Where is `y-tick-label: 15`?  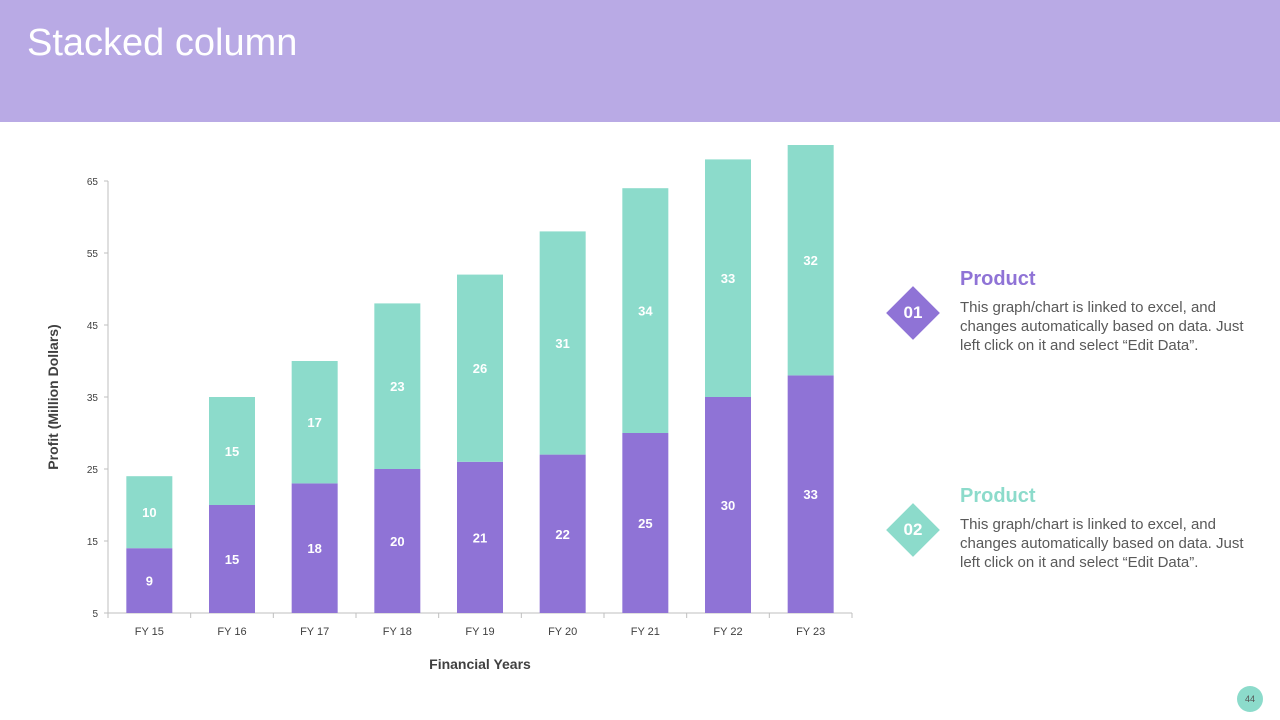 y-tick-label: 15 is located at coordinates (93, 542).